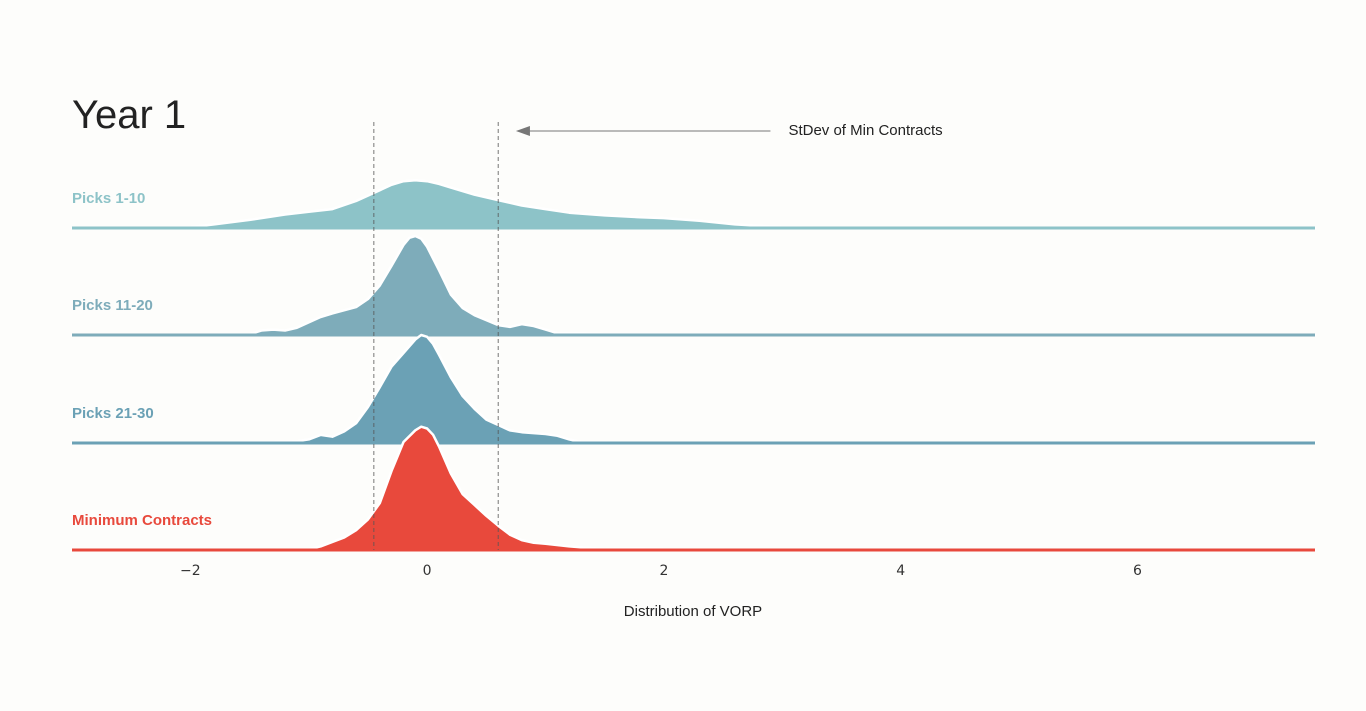 This screenshot has height=711, width=1366. What do you see at coordinates (113, 413) in the screenshot?
I see `series-label: Picks 21-30` at bounding box center [113, 413].